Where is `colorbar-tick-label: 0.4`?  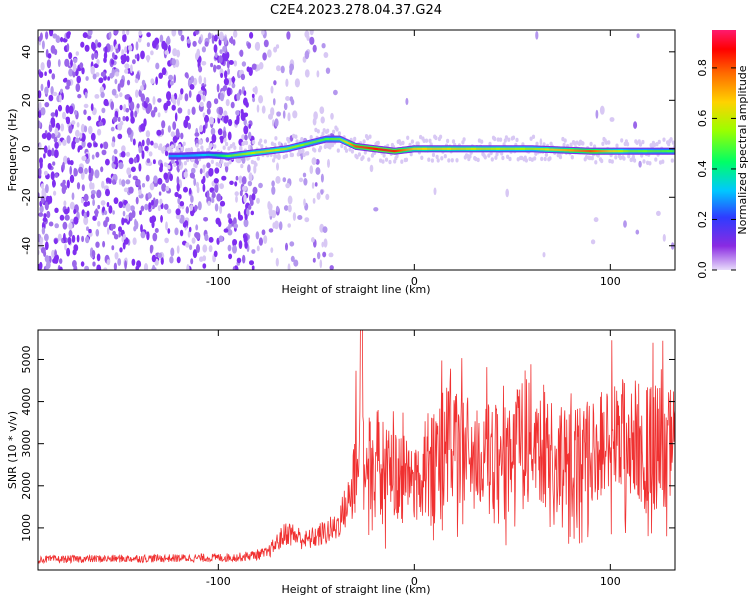 colorbar-tick-label: 0.4 is located at coordinates (702, 169).